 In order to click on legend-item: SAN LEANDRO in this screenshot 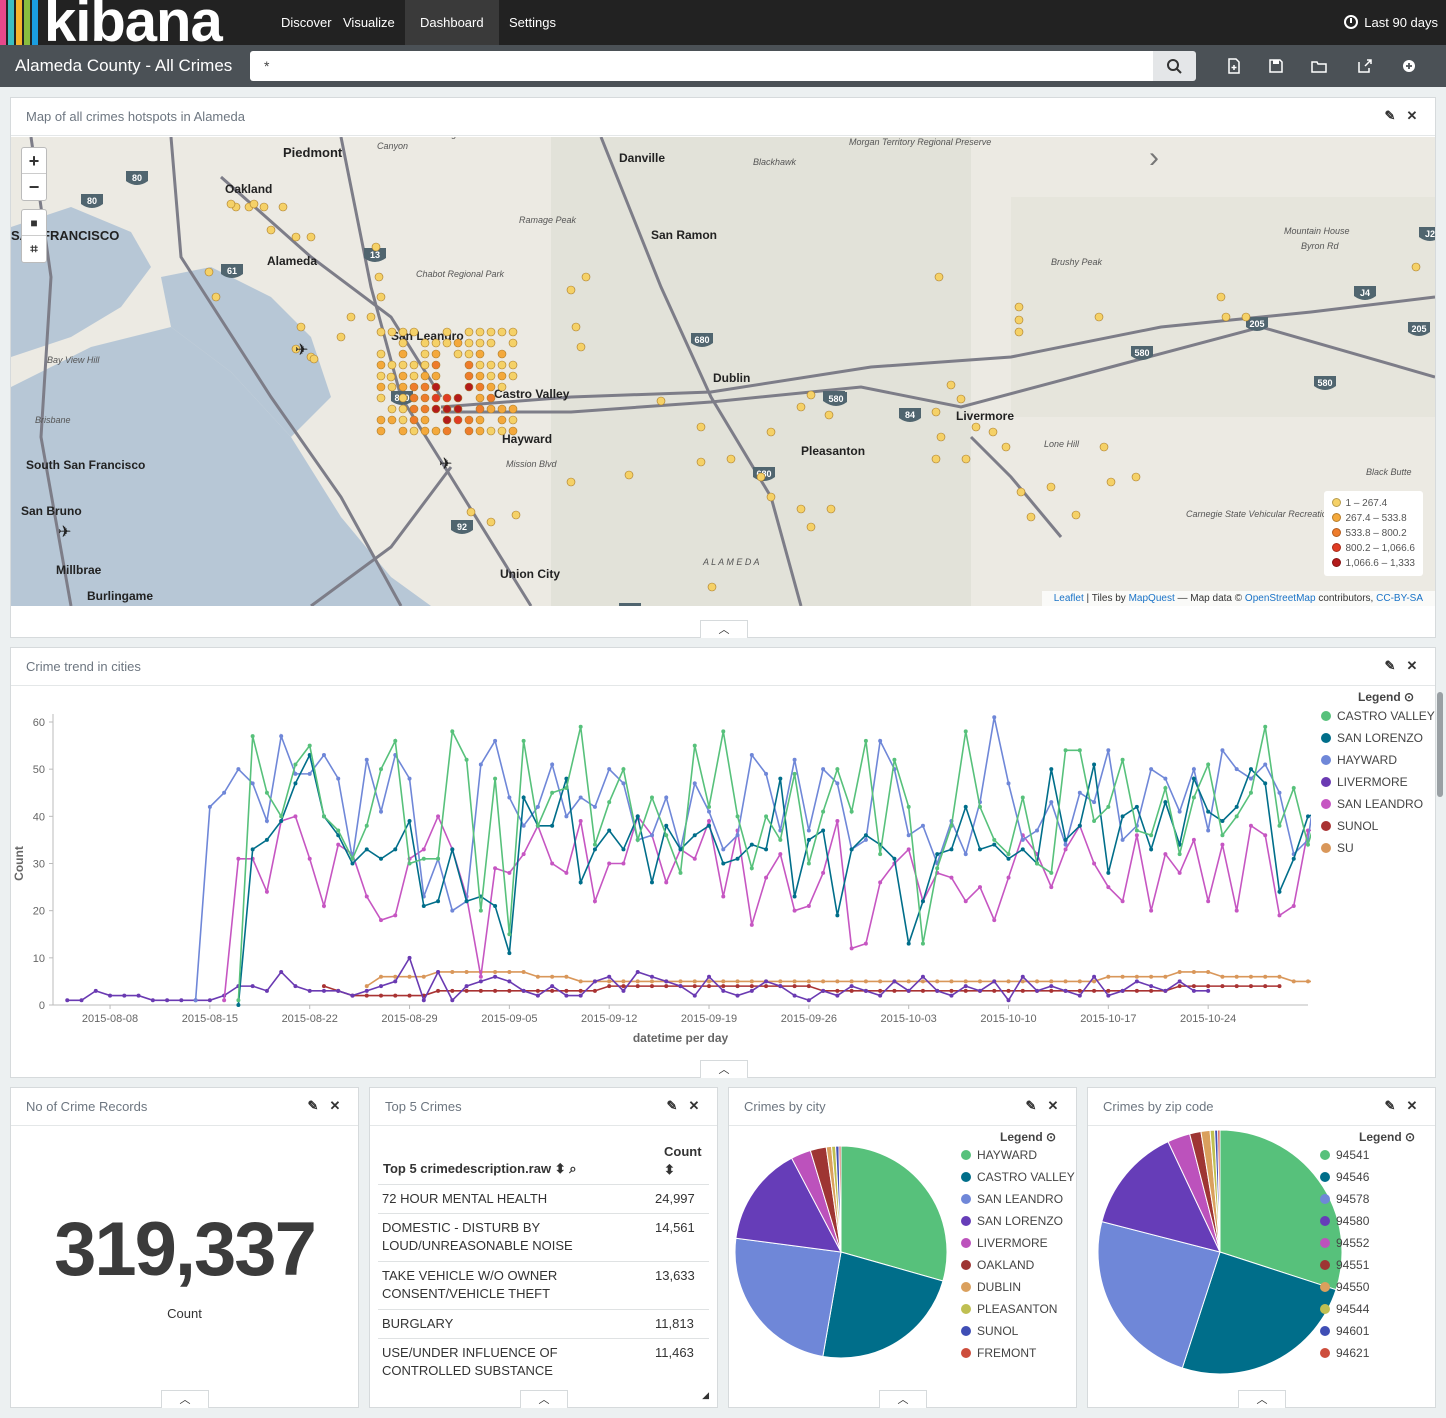, I will do `click(1012, 1199)`.